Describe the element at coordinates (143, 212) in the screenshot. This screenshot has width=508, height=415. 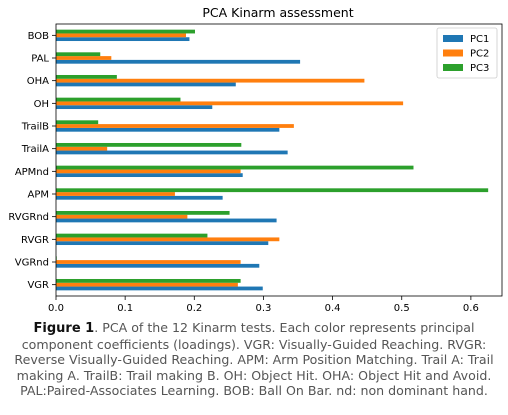
I see `bar-RVGRnd-PC3` at that location.